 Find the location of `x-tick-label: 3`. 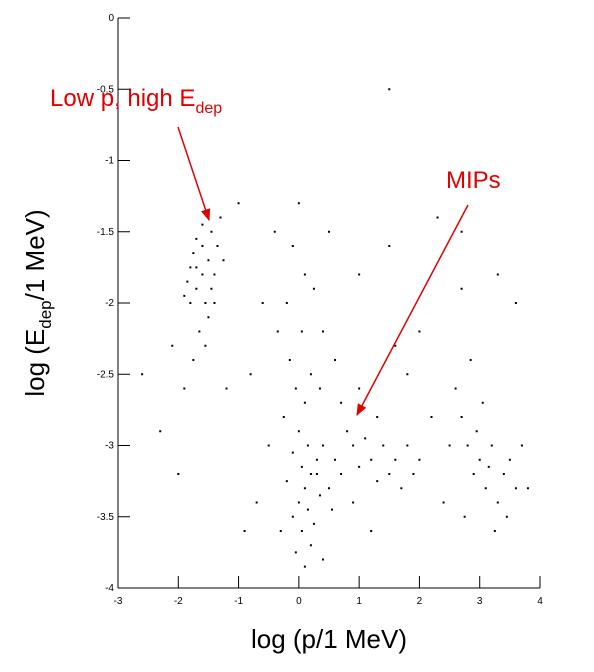

x-tick-label: 3 is located at coordinates (480, 601).